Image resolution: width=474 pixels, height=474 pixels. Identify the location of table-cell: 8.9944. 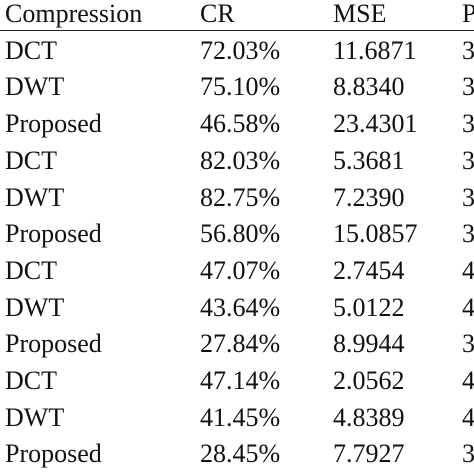
(369, 344).